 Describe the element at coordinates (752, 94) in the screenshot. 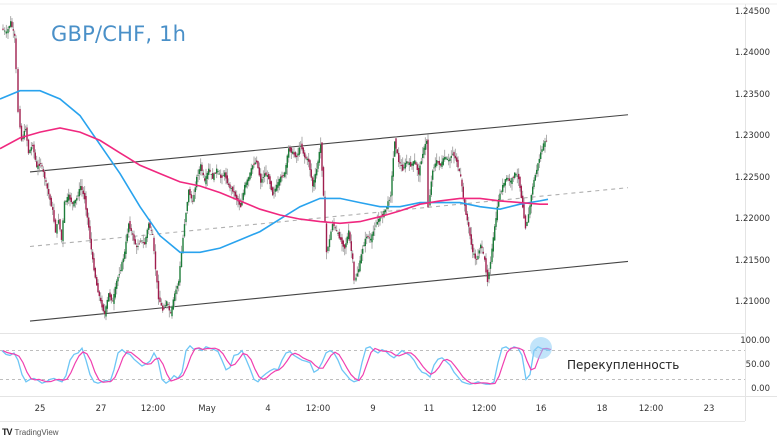

I see `price-tick: 1.23500` at that location.